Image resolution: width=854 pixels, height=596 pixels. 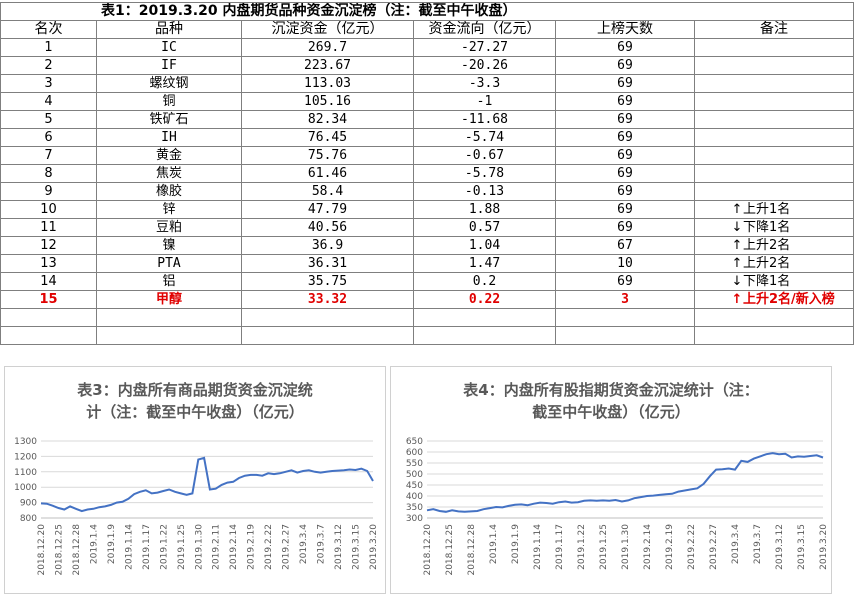 I want to click on table-row: 4 铜 105.16 -1 69, so click(x=427, y=101).